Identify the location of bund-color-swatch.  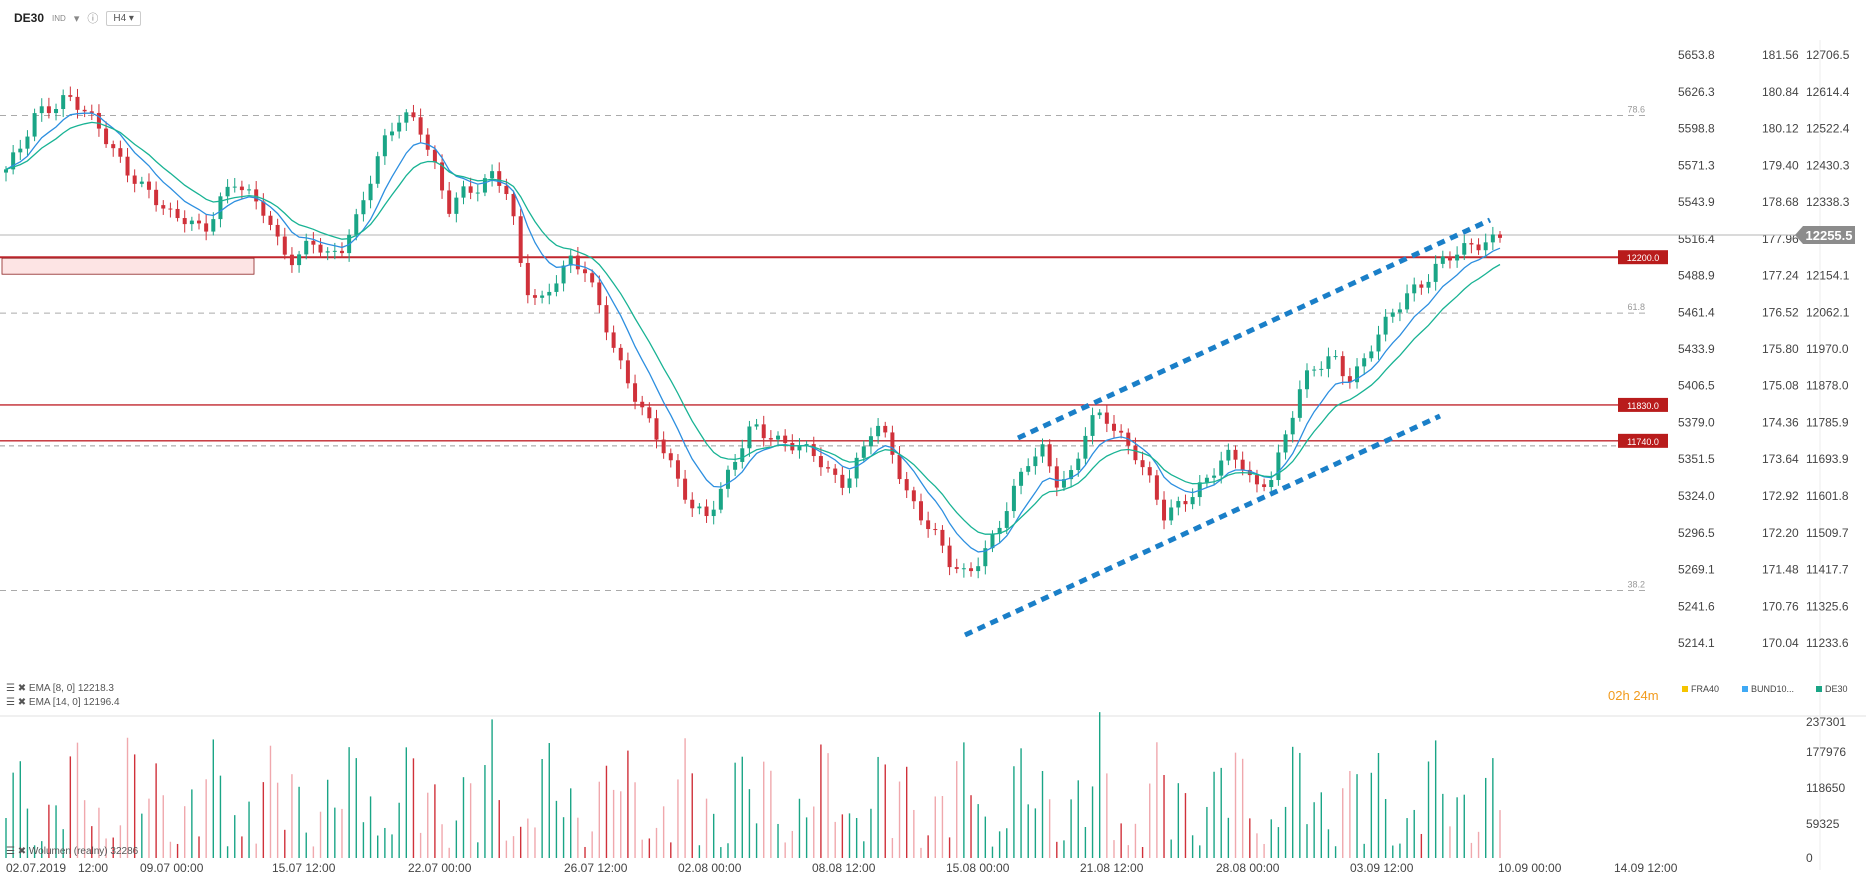
(1745, 689).